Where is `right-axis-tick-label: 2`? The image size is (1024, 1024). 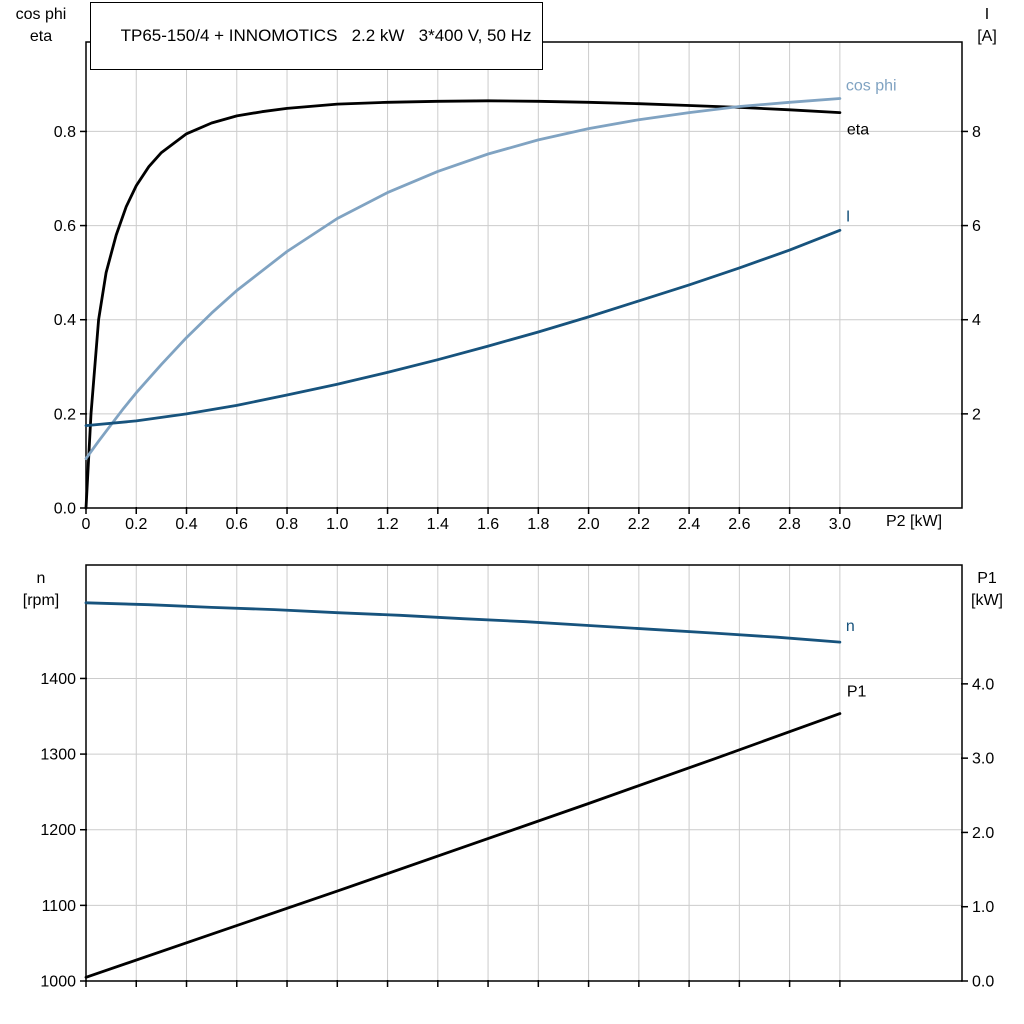 right-axis-tick-label: 2 is located at coordinates (976, 414).